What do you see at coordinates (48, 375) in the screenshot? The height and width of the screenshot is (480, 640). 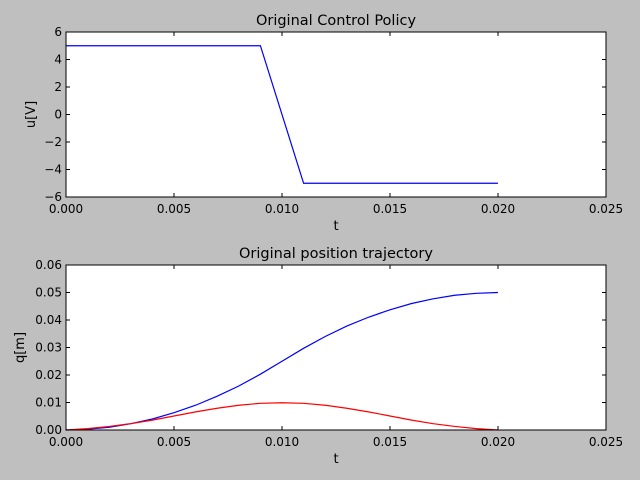 I see `y-tick-label: 0.02` at bounding box center [48, 375].